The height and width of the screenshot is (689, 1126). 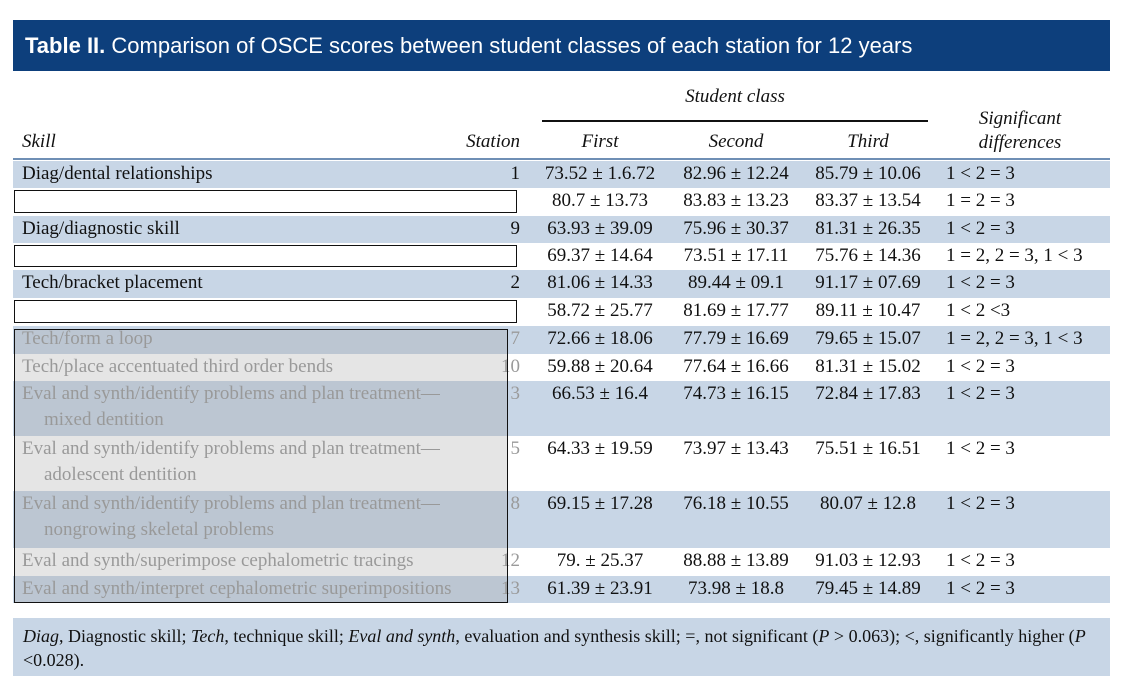 I want to click on score-cell: 69.15 ± 17.28, so click(x=600, y=503).